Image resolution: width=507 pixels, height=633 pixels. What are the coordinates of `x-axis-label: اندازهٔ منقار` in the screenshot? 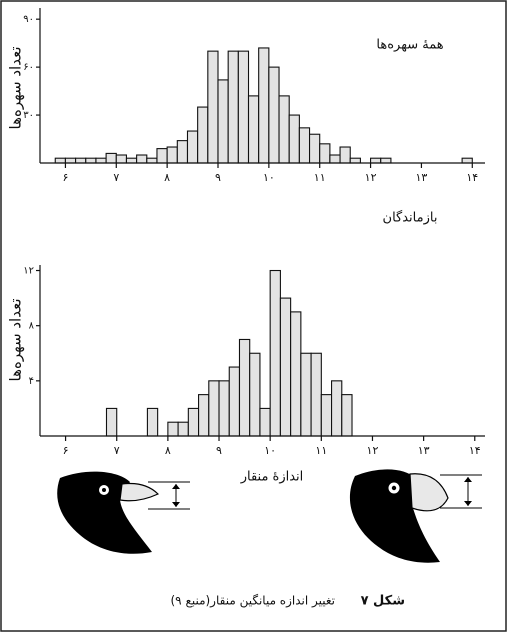 It's located at (272, 477).